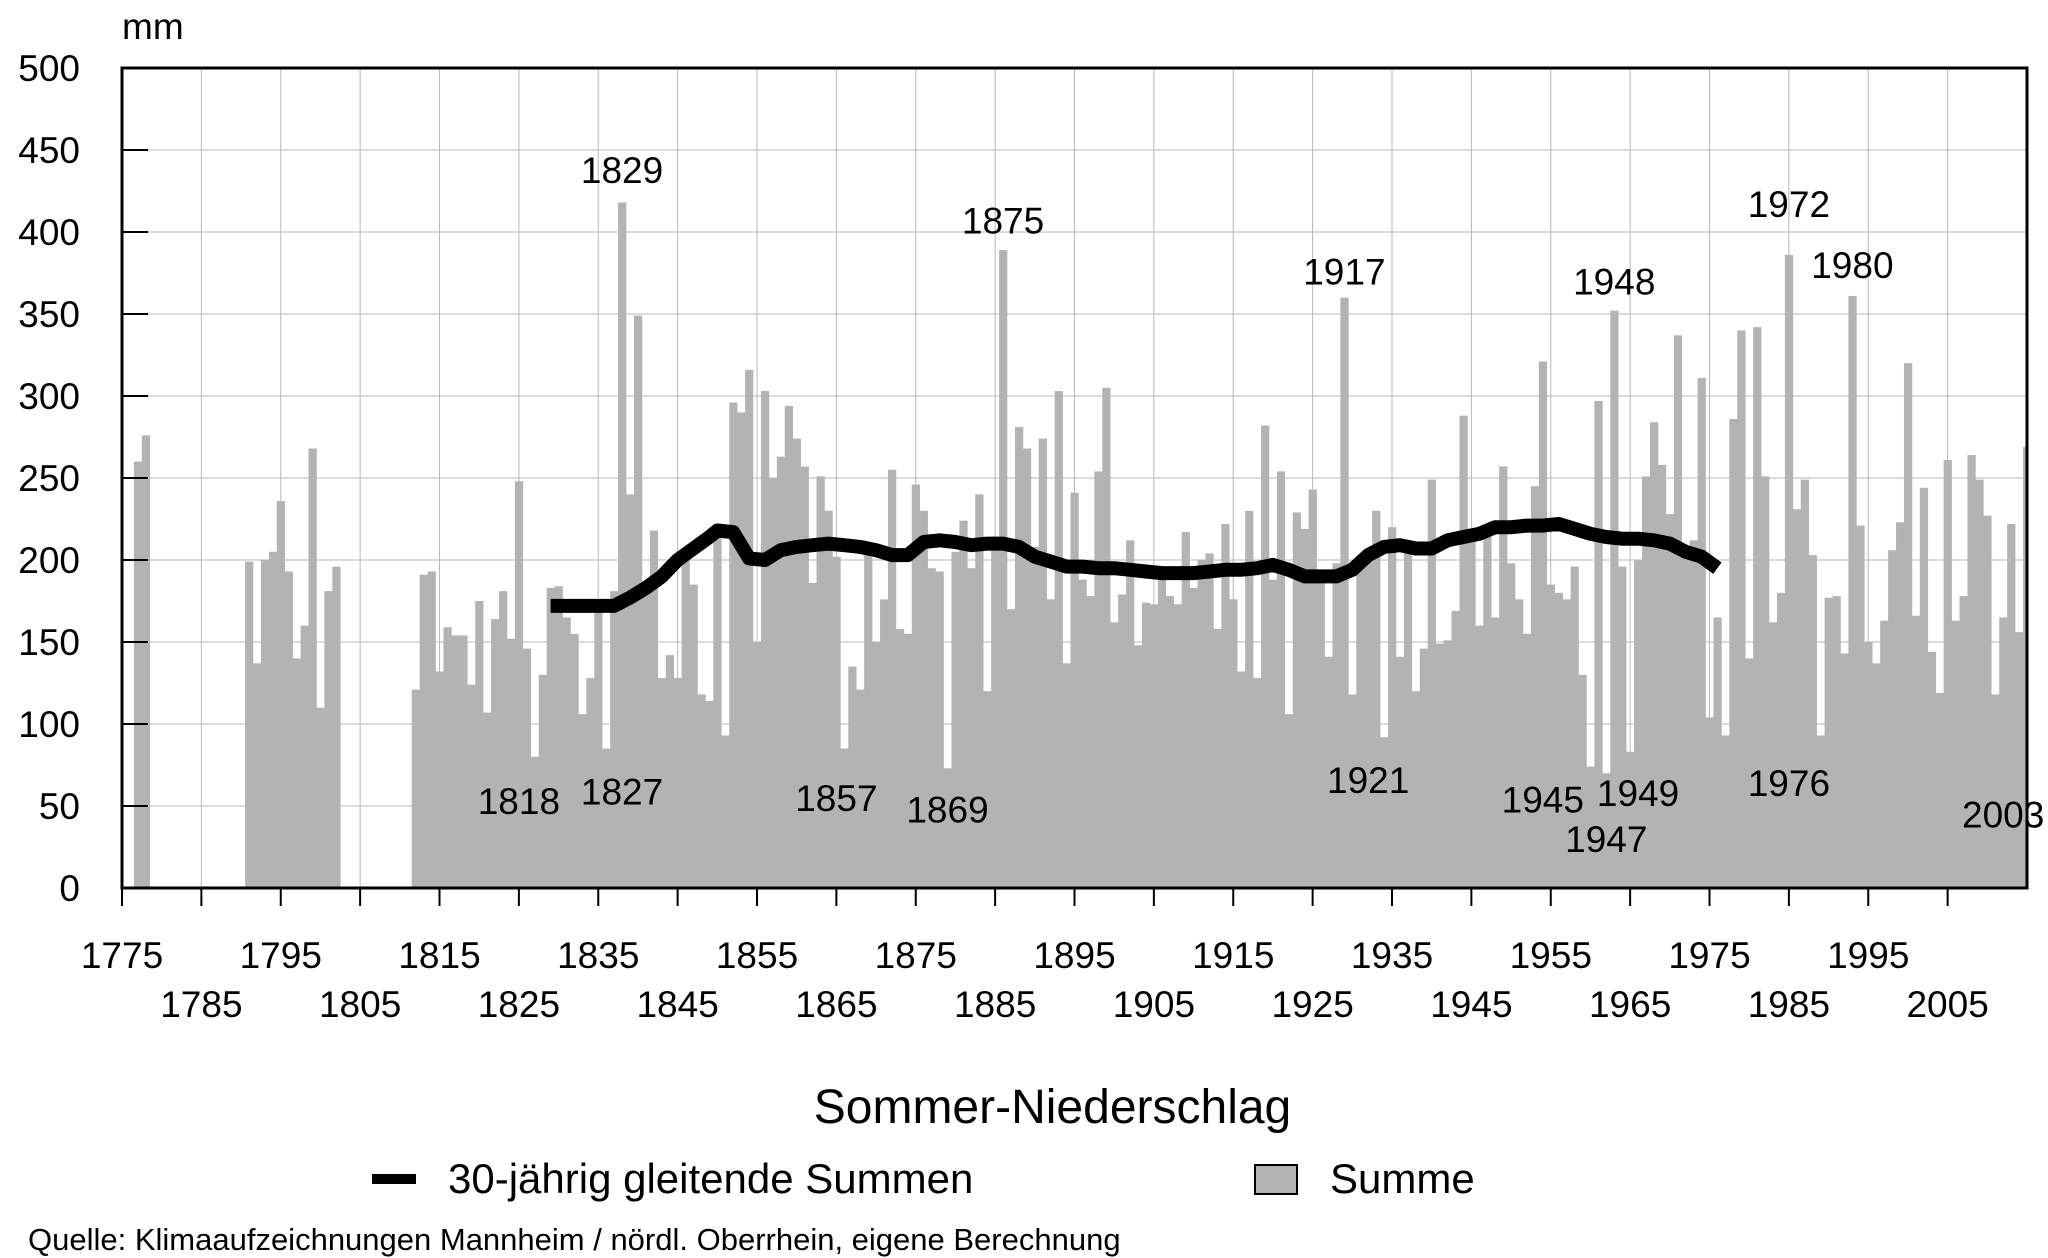 This screenshot has height=1258, width=2048. What do you see at coordinates (1606, 839) in the screenshot?
I see `annotation-label: 1947` at bounding box center [1606, 839].